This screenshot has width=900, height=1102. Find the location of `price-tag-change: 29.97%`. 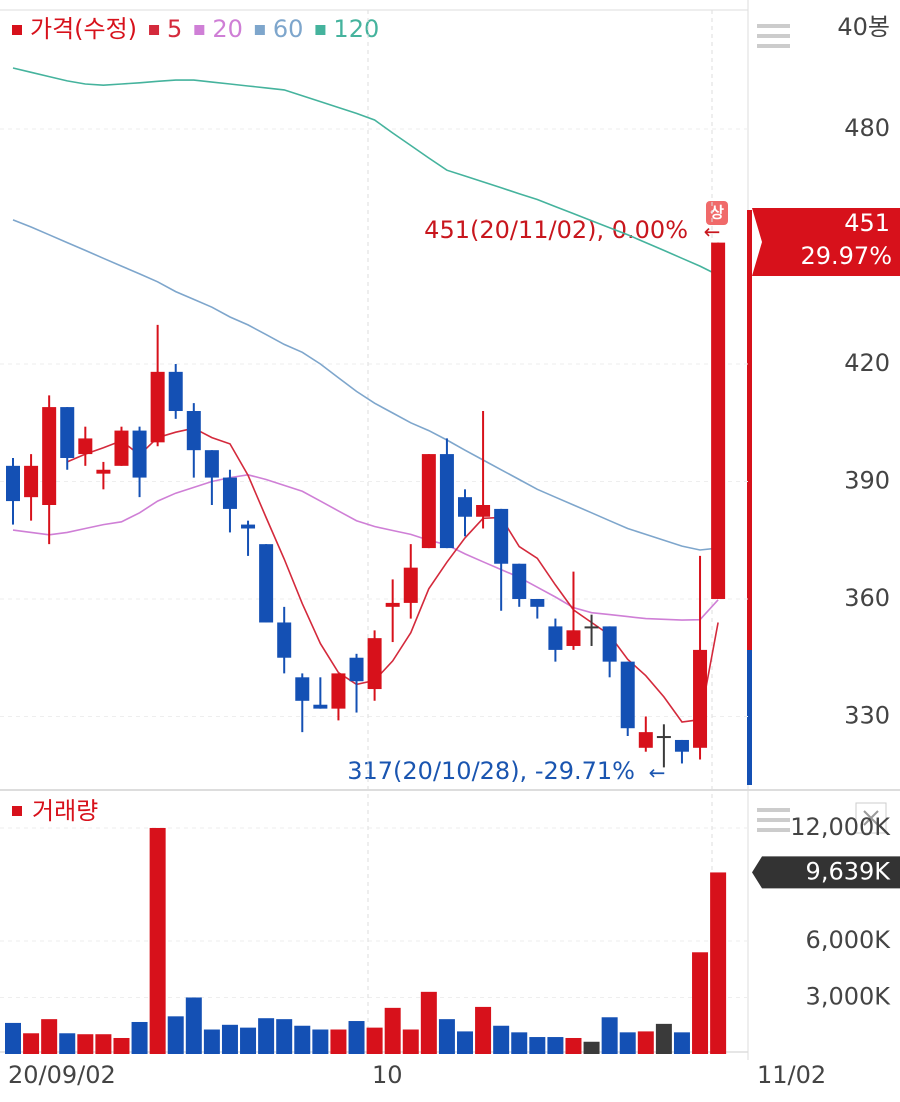

price-tag-change: 29.97% is located at coordinates (846, 256).